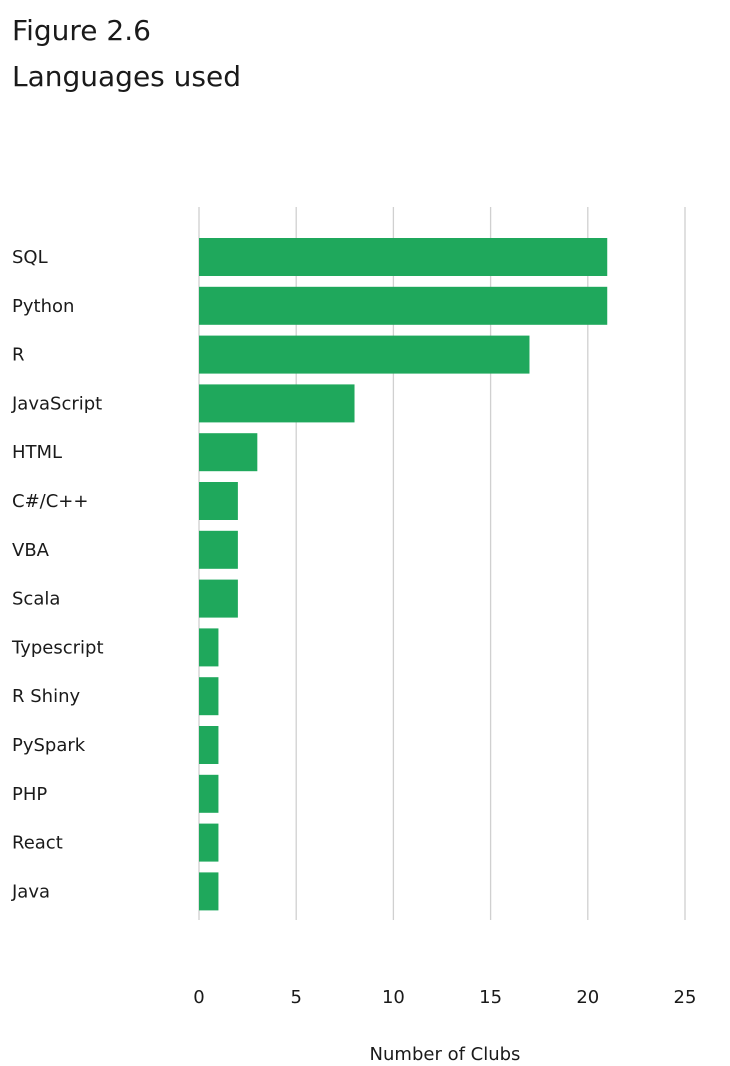 The width and height of the screenshot is (730, 1066). What do you see at coordinates (46, 696) in the screenshot?
I see `category-label: R Shiny` at bounding box center [46, 696].